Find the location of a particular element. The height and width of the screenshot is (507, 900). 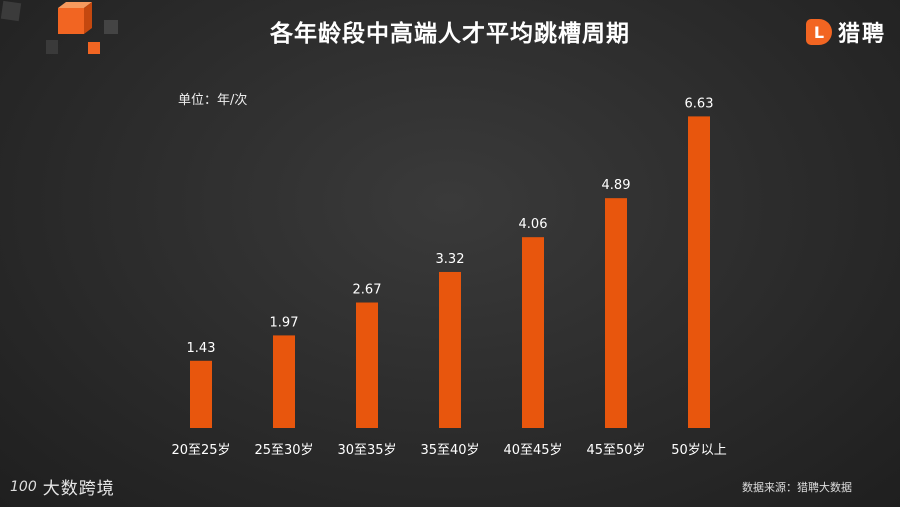

category-label-4: 35至40岁 is located at coordinates (449, 450).